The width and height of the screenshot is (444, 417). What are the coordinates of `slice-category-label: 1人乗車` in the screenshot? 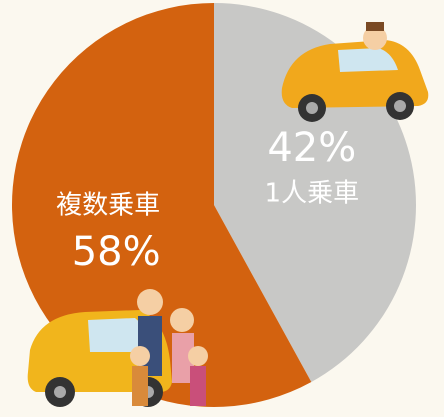 It's located at (312, 193).